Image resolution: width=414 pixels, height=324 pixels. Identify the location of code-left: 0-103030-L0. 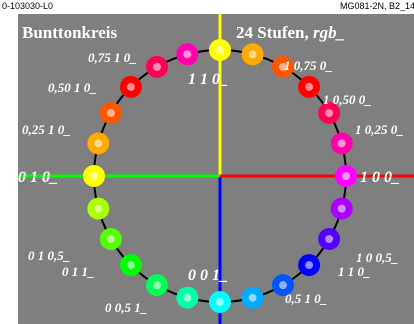
(27, 6).